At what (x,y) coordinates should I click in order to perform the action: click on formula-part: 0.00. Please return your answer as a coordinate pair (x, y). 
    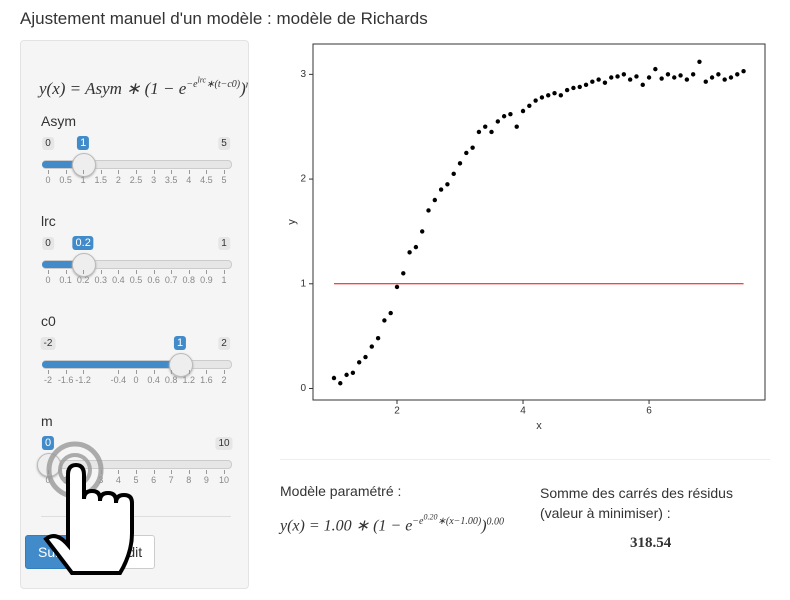
    Looking at the image, I should click on (495, 522).